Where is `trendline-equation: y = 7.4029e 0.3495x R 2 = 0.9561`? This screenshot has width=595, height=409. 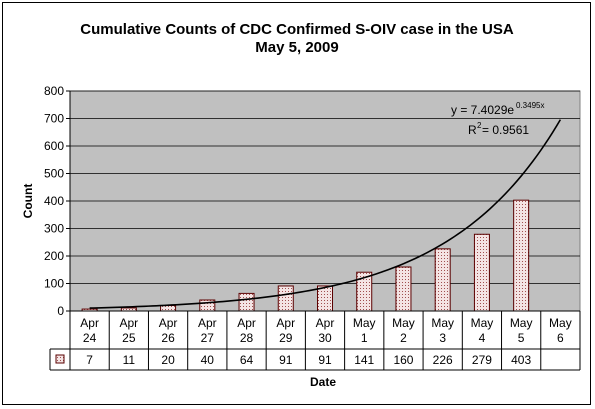
trendline-equation: y = 7.4029e 0.3495x R 2 = 0.9561 is located at coordinates (497, 119).